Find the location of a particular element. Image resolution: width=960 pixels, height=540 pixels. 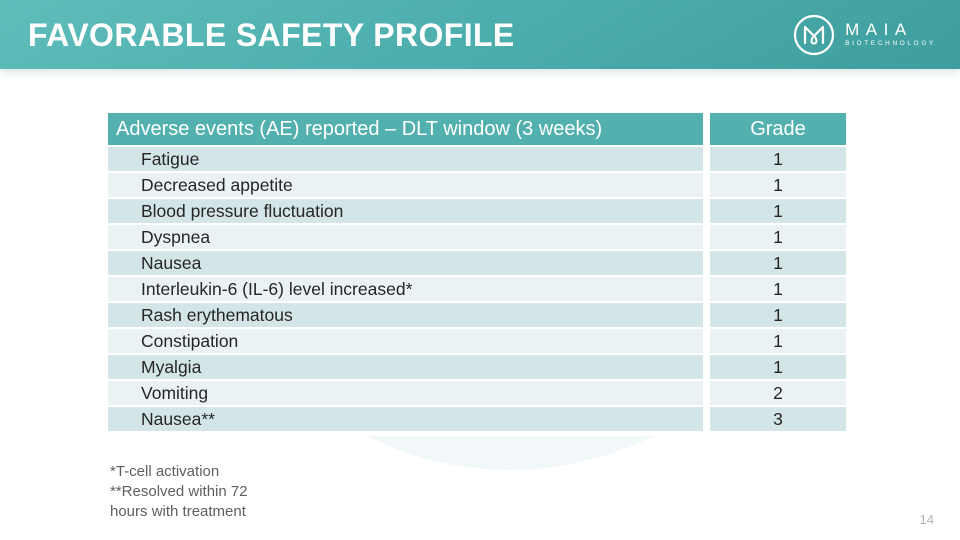

event-cell: Blood pressure fluctuation is located at coordinates (405, 211).